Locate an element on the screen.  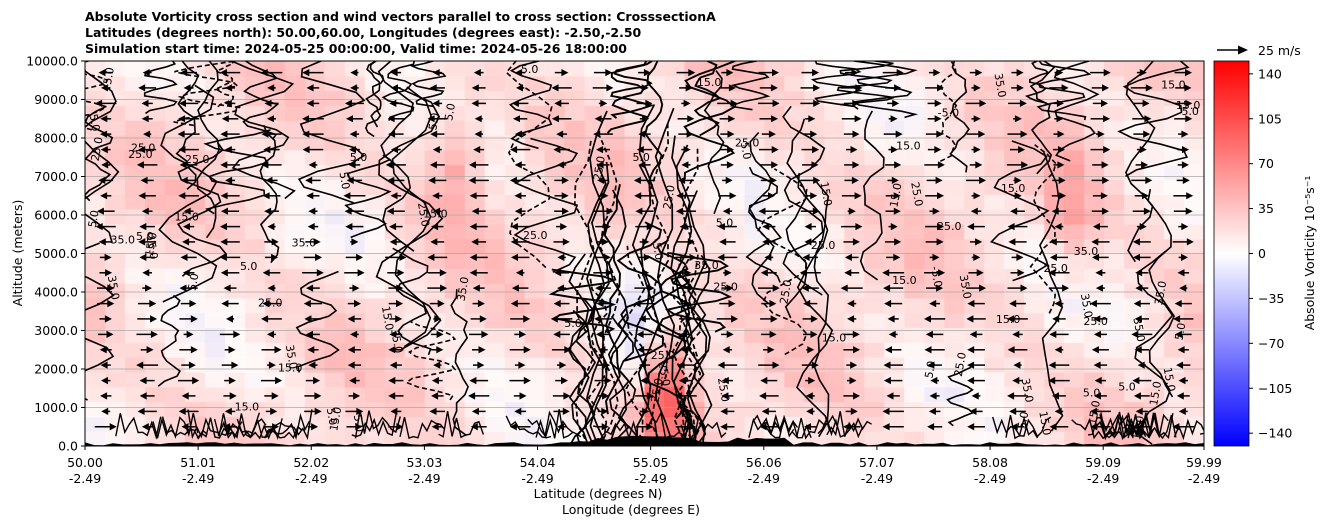
colorbar-tick-label: −140 is located at coordinates (1275, 433).